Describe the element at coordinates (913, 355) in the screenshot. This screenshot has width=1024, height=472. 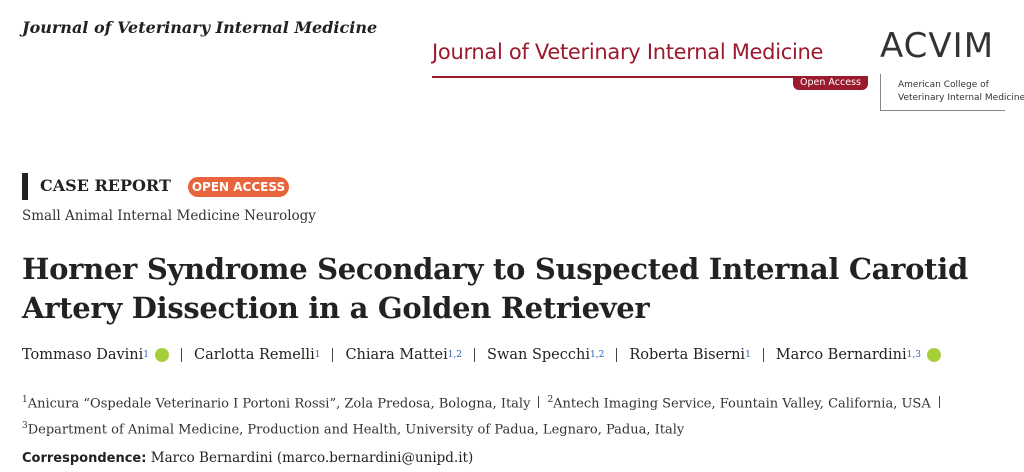
I see `affiliation-ref: 1,3` at that location.